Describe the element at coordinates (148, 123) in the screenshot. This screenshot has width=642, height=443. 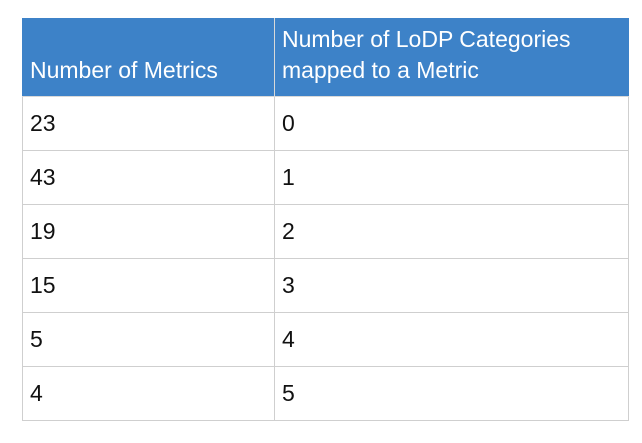
I see `cell-metrics: 23` at that location.